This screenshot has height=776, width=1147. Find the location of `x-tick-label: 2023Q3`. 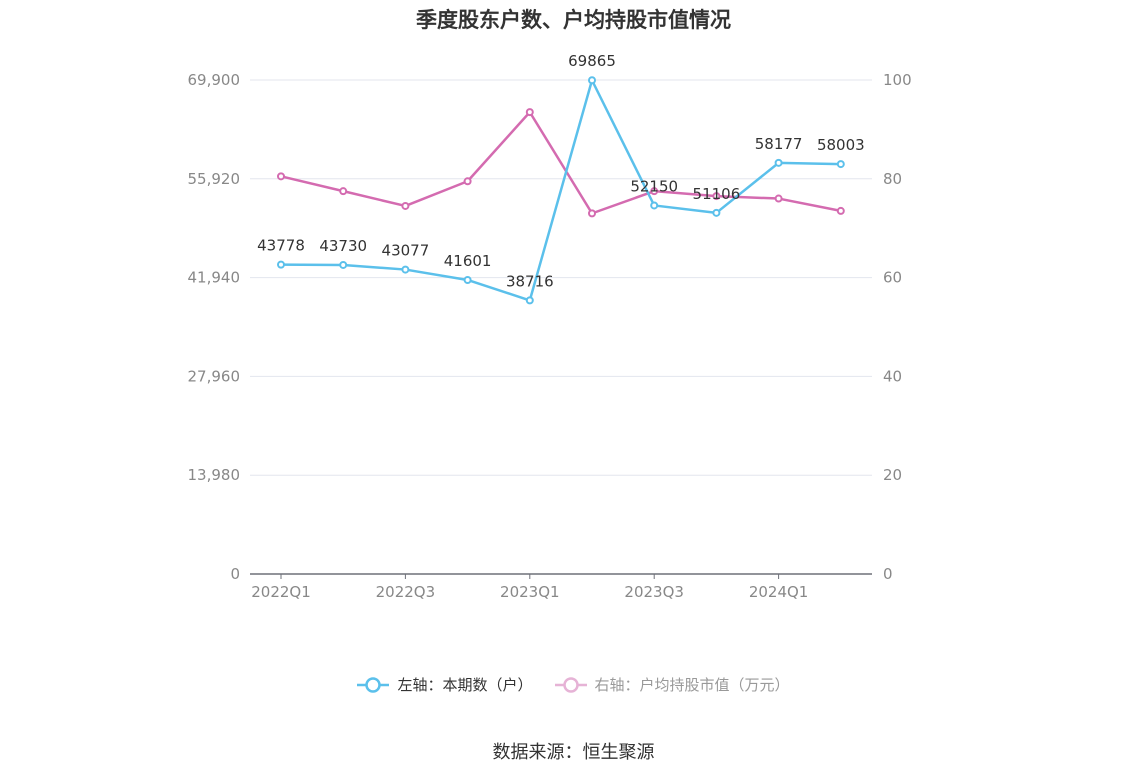

x-tick-label: 2023Q3 is located at coordinates (654, 592).